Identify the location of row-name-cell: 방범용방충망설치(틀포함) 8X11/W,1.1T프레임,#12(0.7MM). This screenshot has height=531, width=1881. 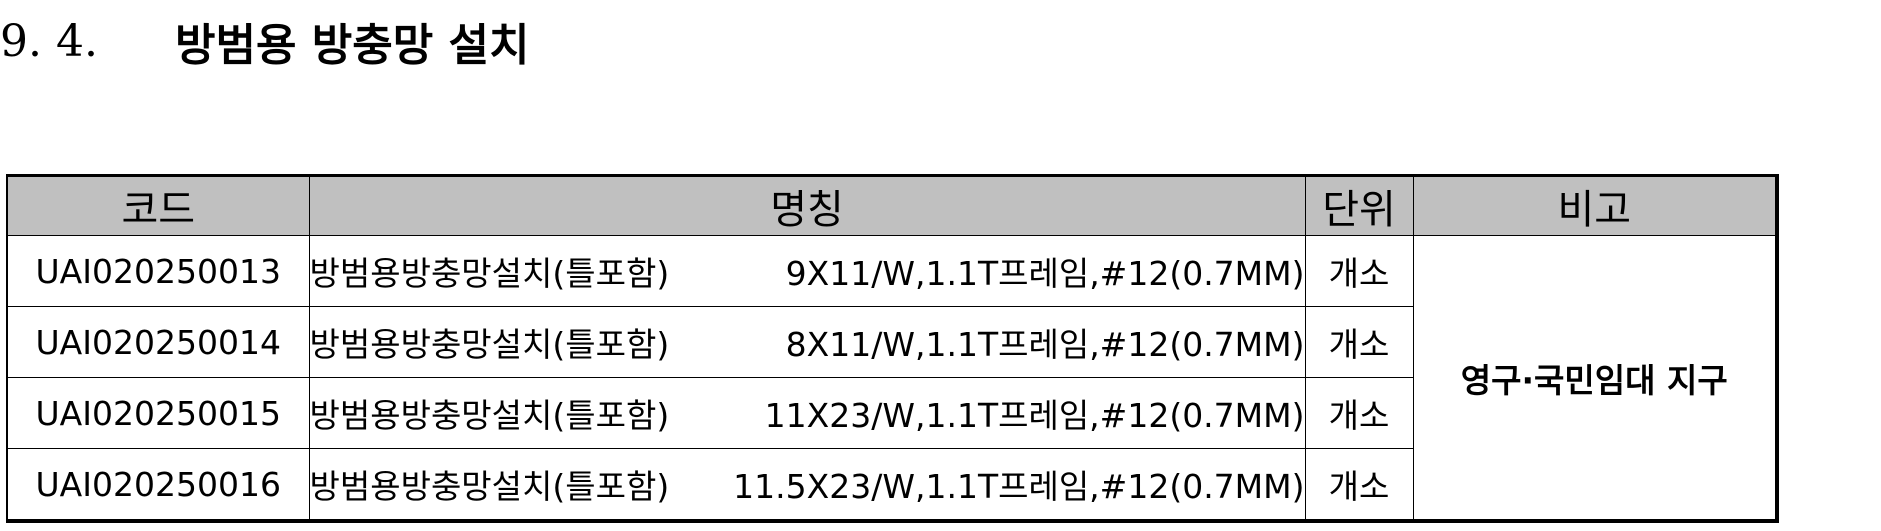
(807, 342).